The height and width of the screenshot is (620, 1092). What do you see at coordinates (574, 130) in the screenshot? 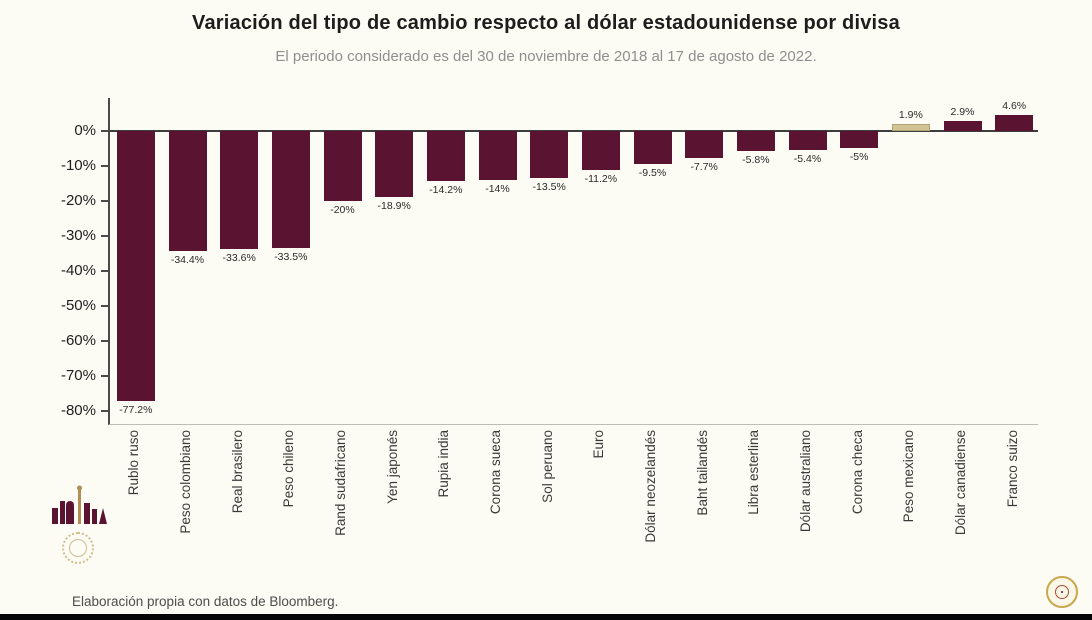
I see `zero-axis-line` at bounding box center [574, 130].